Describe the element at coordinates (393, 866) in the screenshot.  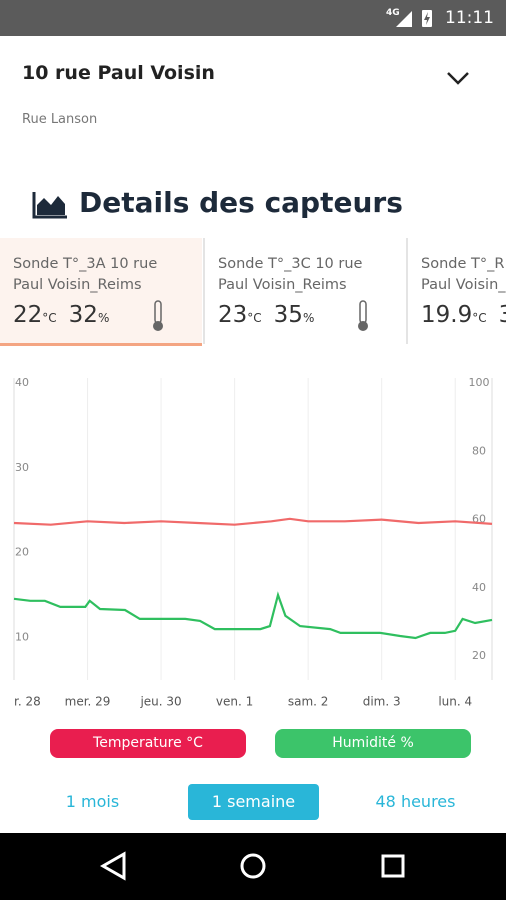
I see `recents-button` at that location.